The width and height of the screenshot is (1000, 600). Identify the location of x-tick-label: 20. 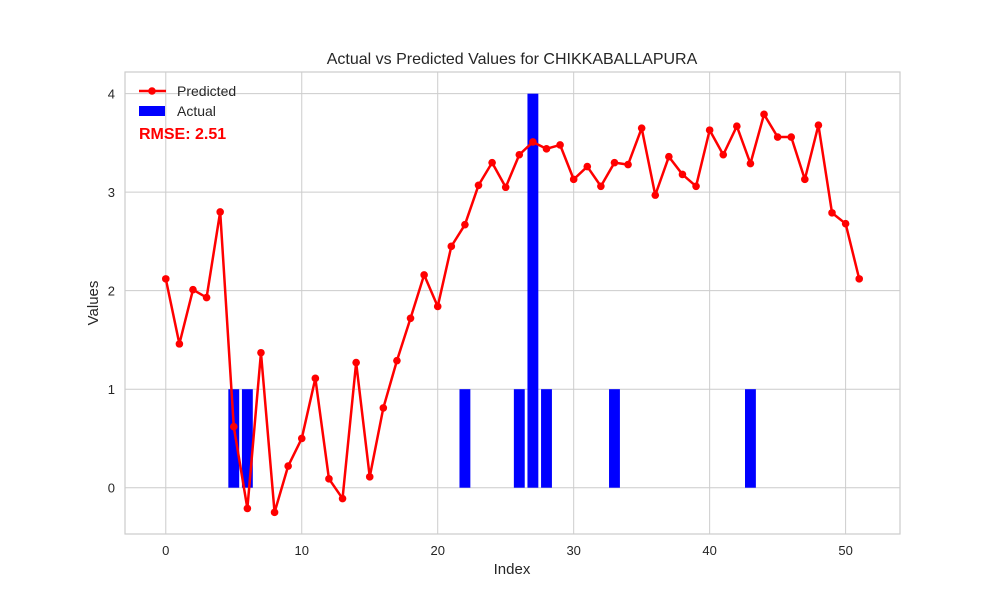
(437, 550).